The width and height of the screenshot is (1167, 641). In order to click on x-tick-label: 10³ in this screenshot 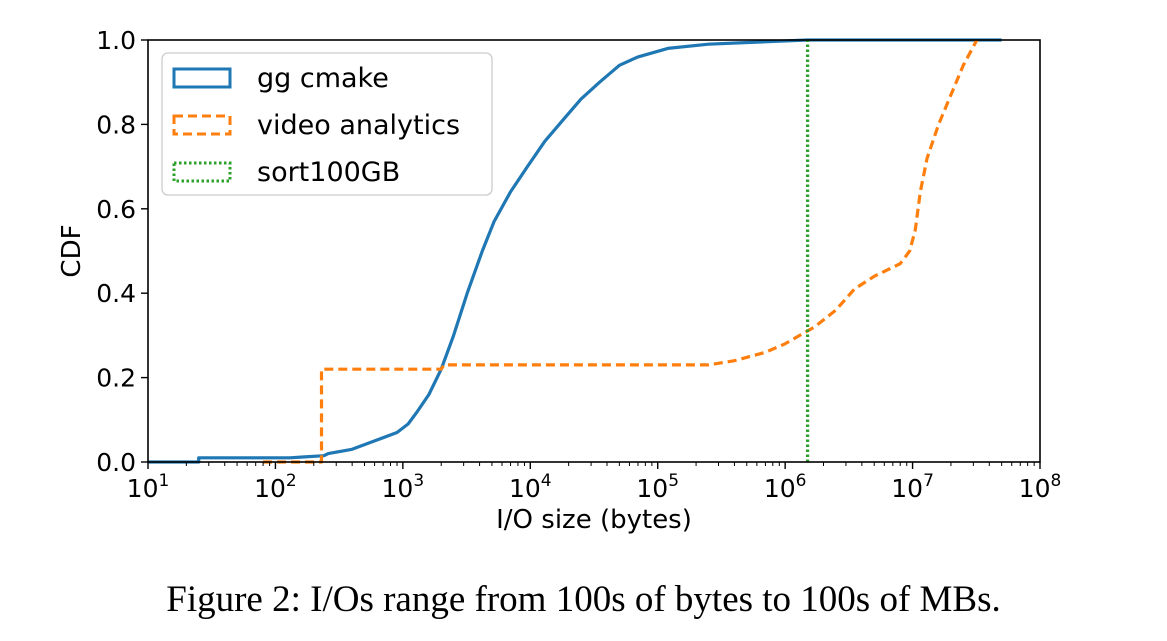, I will do `click(403, 487)`.